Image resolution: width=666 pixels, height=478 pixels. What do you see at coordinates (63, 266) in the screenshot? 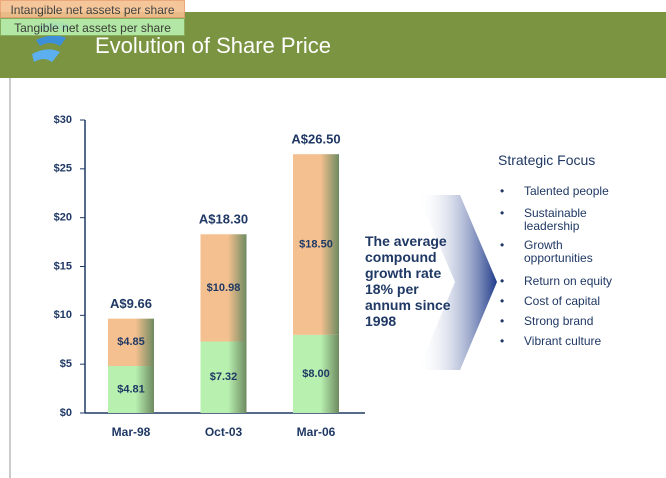
I see `y-tick-label: $15` at bounding box center [63, 266].